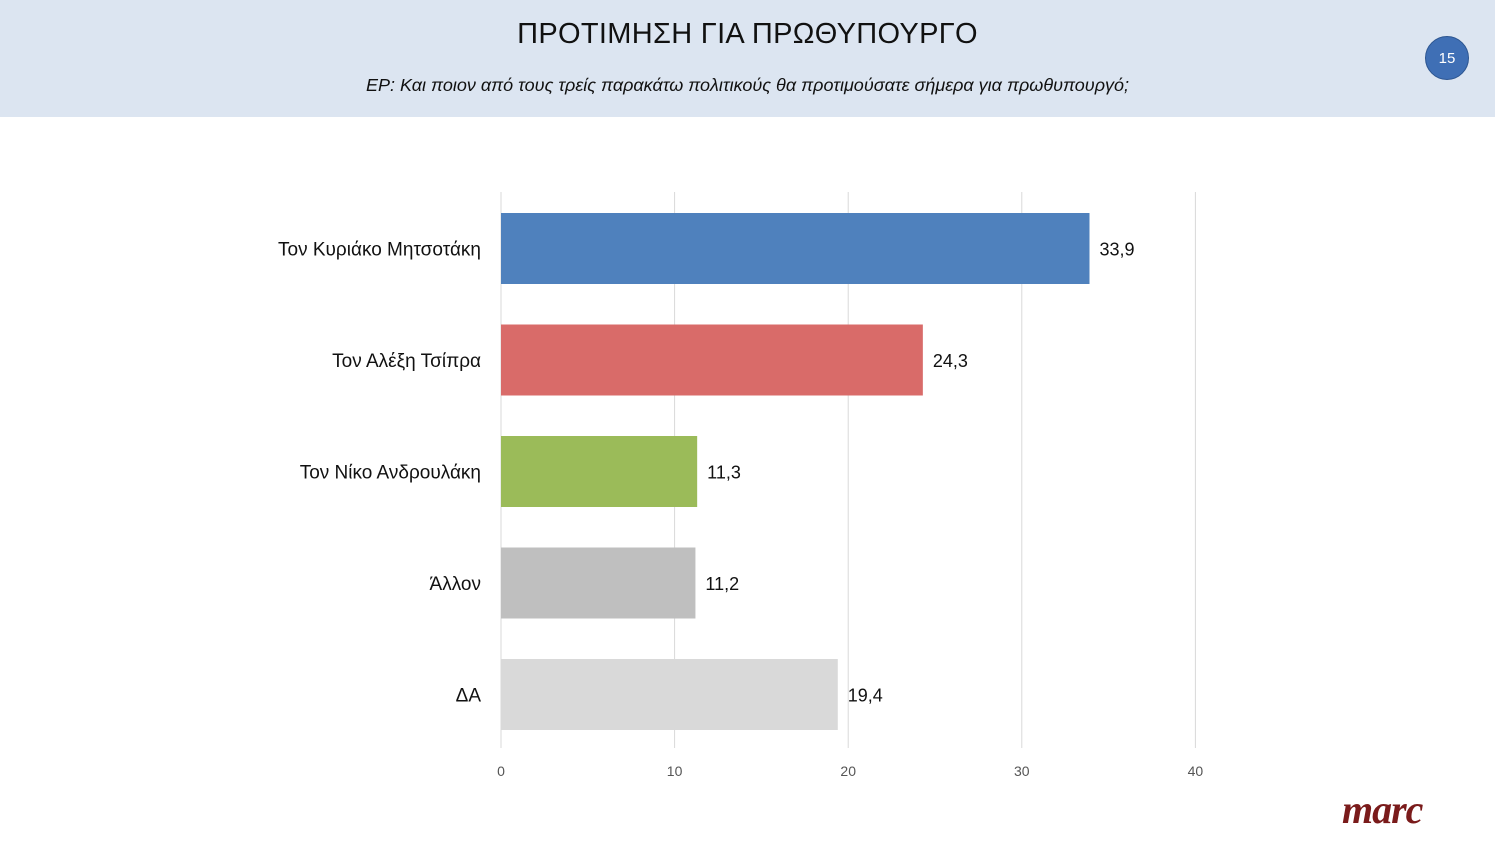 This screenshot has width=1495, height=842. What do you see at coordinates (747, 34) in the screenshot?
I see `page-title: ΠΡΟΤΙΜΗΣΗ ΓΙΑ ΠΡΩΘΥΠΟΥΡΓΟ` at bounding box center [747, 34].